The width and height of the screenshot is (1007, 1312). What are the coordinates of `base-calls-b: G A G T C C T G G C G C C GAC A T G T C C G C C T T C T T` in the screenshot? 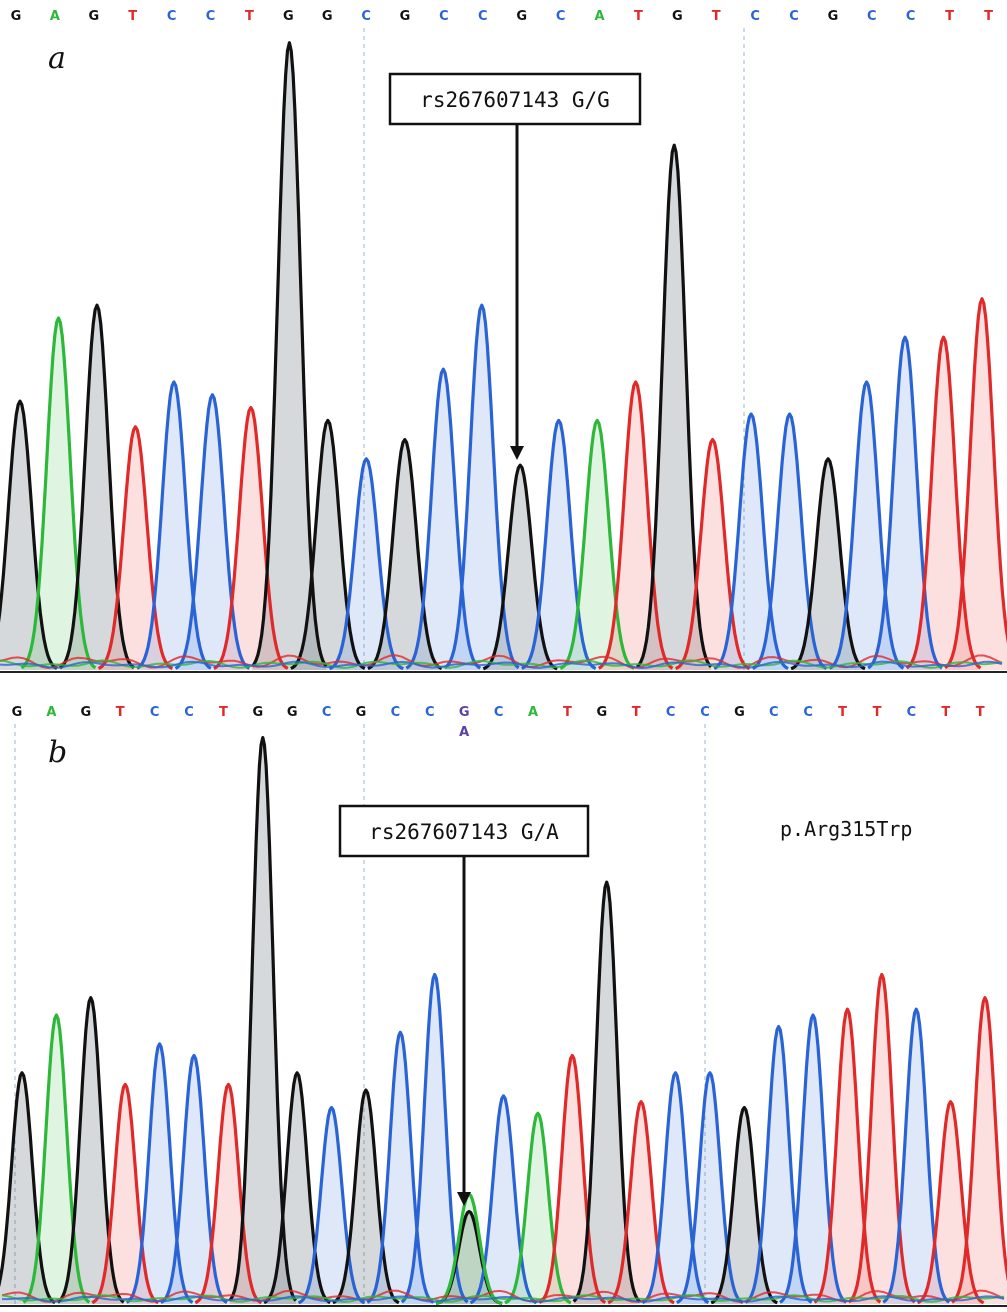 It's located at (498, 722).